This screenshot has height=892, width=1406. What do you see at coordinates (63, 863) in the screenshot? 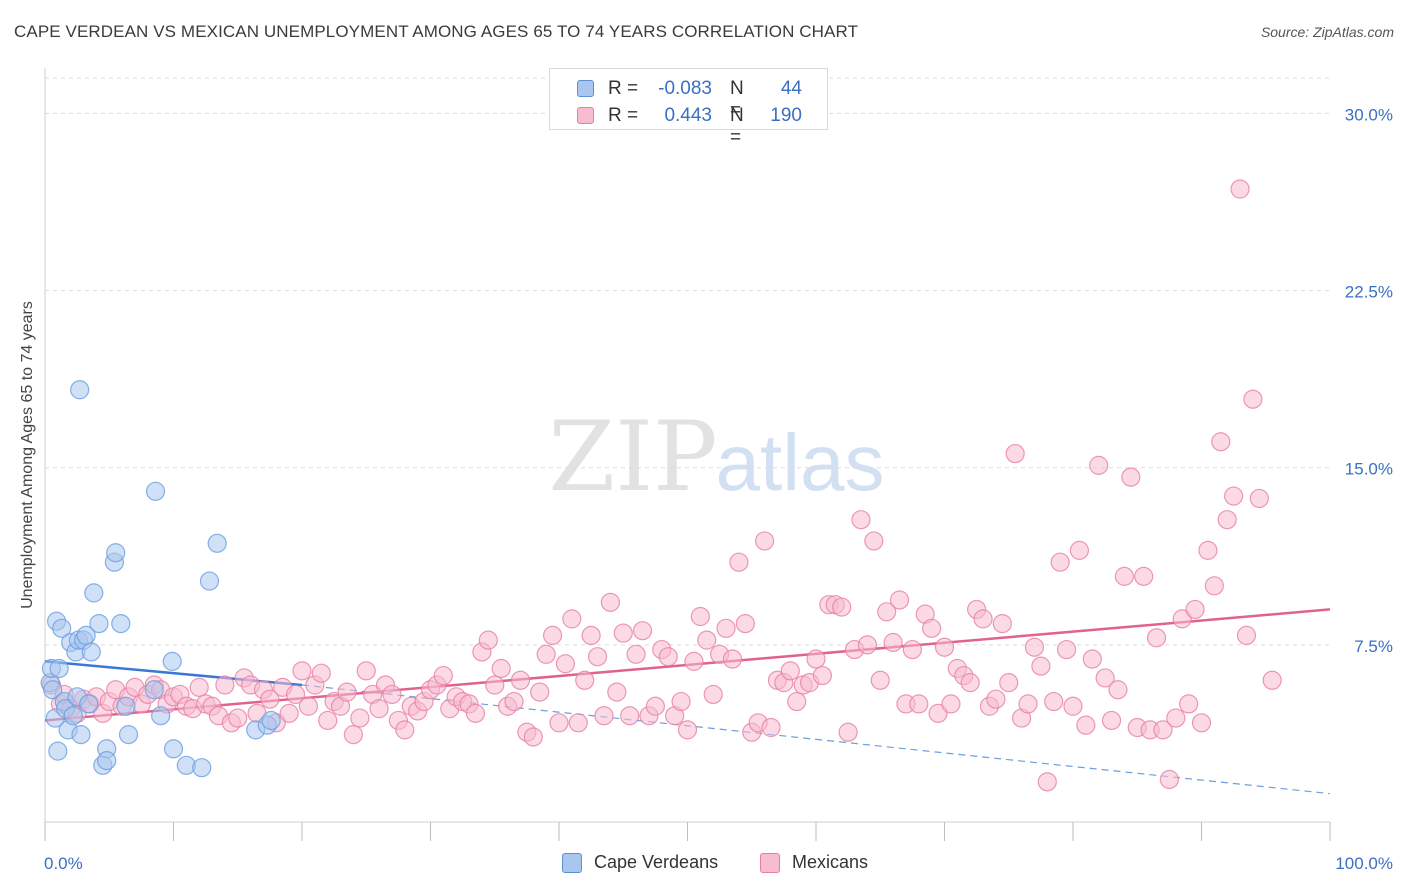
I see `x-tick-label-left: 0.0%` at bounding box center [63, 863].